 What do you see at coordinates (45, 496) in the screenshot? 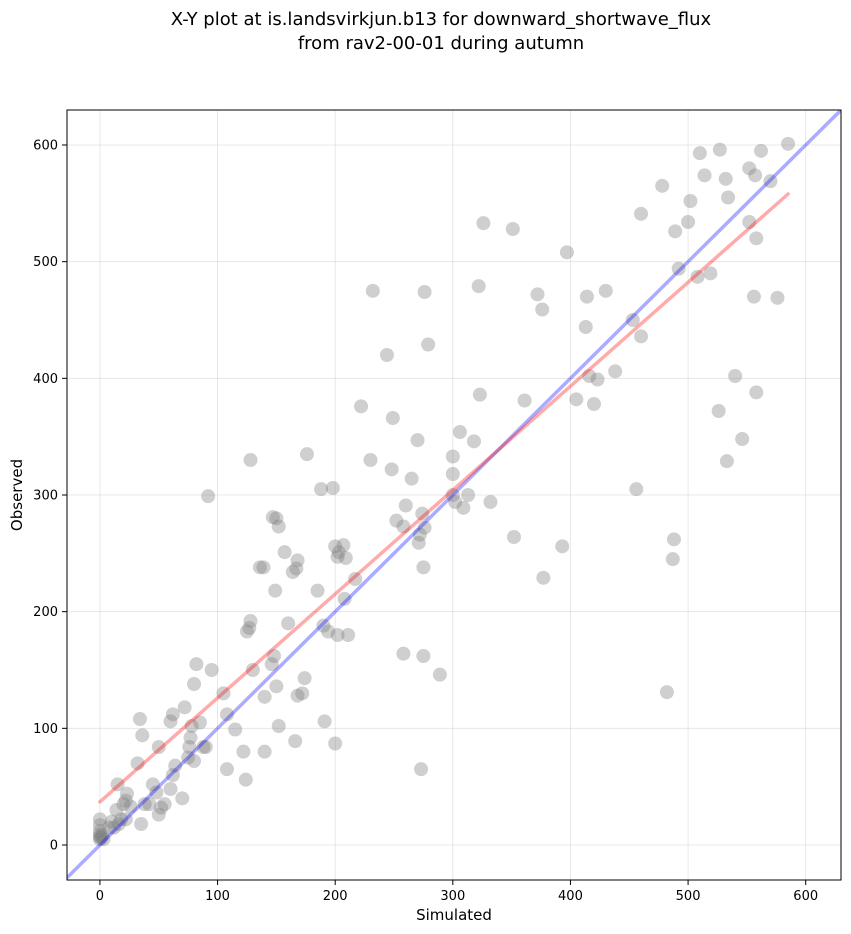
I see `y-tick-label-3: 300` at bounding box center [45, 496].